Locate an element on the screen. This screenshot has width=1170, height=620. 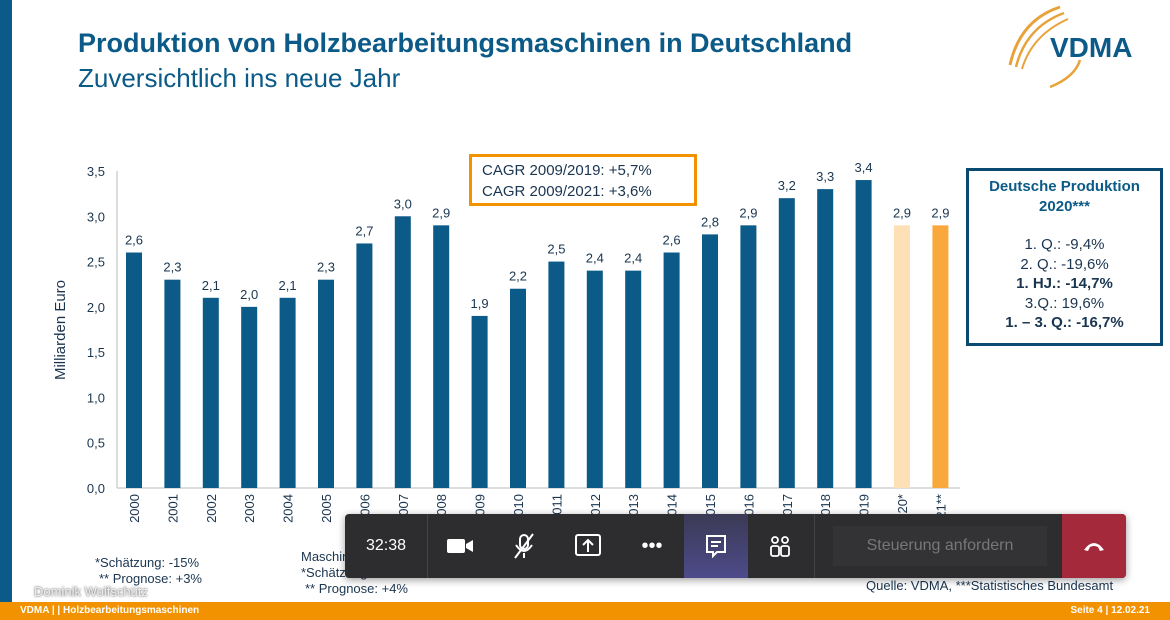
y-tick-label: 0,5 is located at coordinates (96, 443).